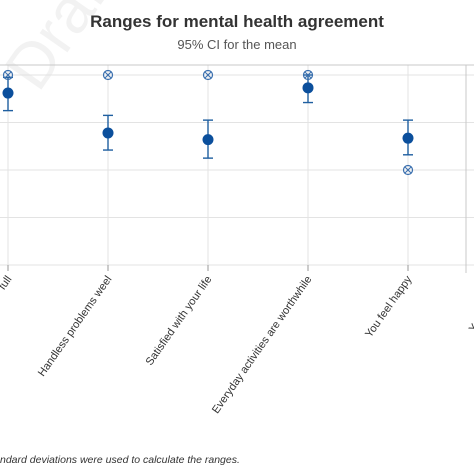  What do you see at coordinates (237, 44) in the screenshot?
I see `chart-subtitle: 95% CI for the mean` at bounding box center [237, 44].